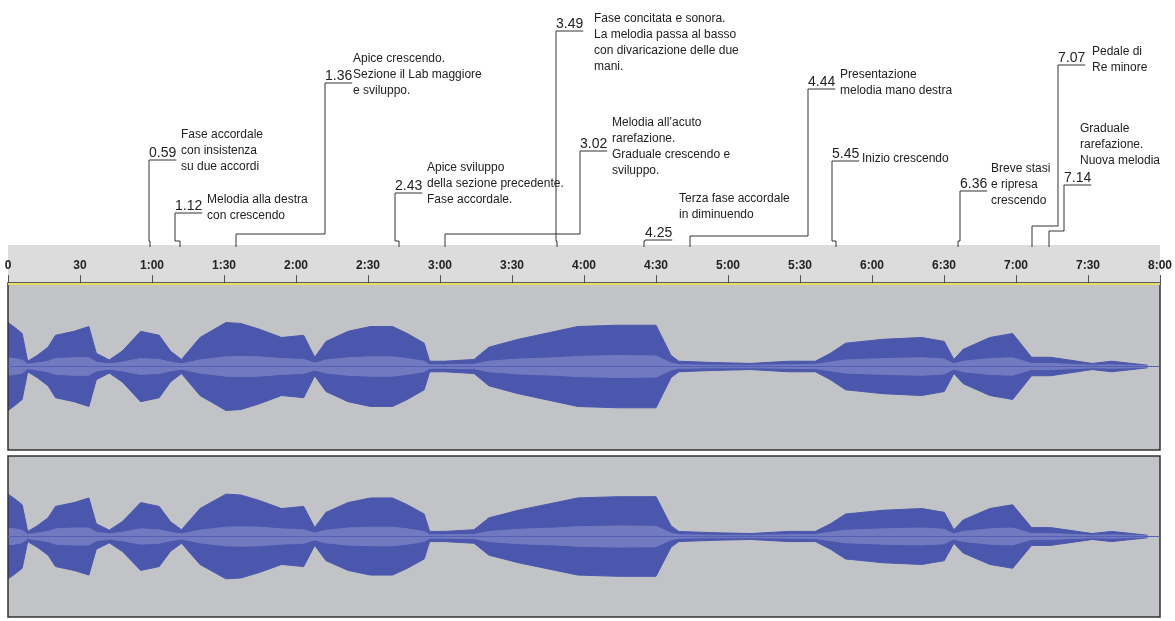 Image resolution: width=1175 pixels, height=621 pixels. What do you see at coordinates (224, 265) in the screenshot?
I see `x-tick-label: 1:30` at bounding box center [224, 265].